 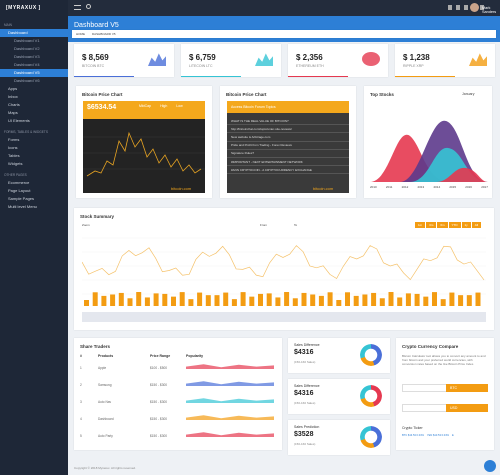 What do you see at coordinates (27, 40) in the screenshot?
I see `menu-item: Dashboard V1` at bounding box center [27, 40].